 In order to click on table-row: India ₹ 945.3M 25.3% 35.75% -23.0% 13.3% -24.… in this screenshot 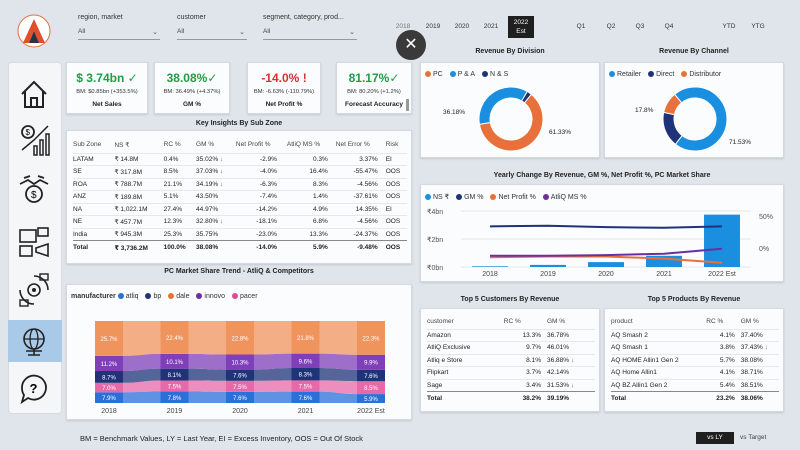, I will do `click(240, 234)`.